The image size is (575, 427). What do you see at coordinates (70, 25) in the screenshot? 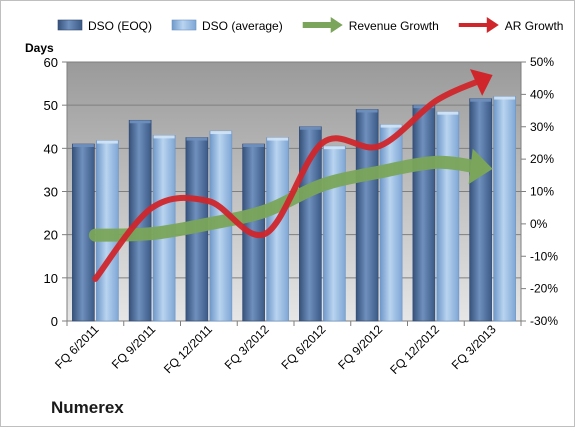
I see `legend-swatch-dso-eoq-` at bounding box center [70, 25].